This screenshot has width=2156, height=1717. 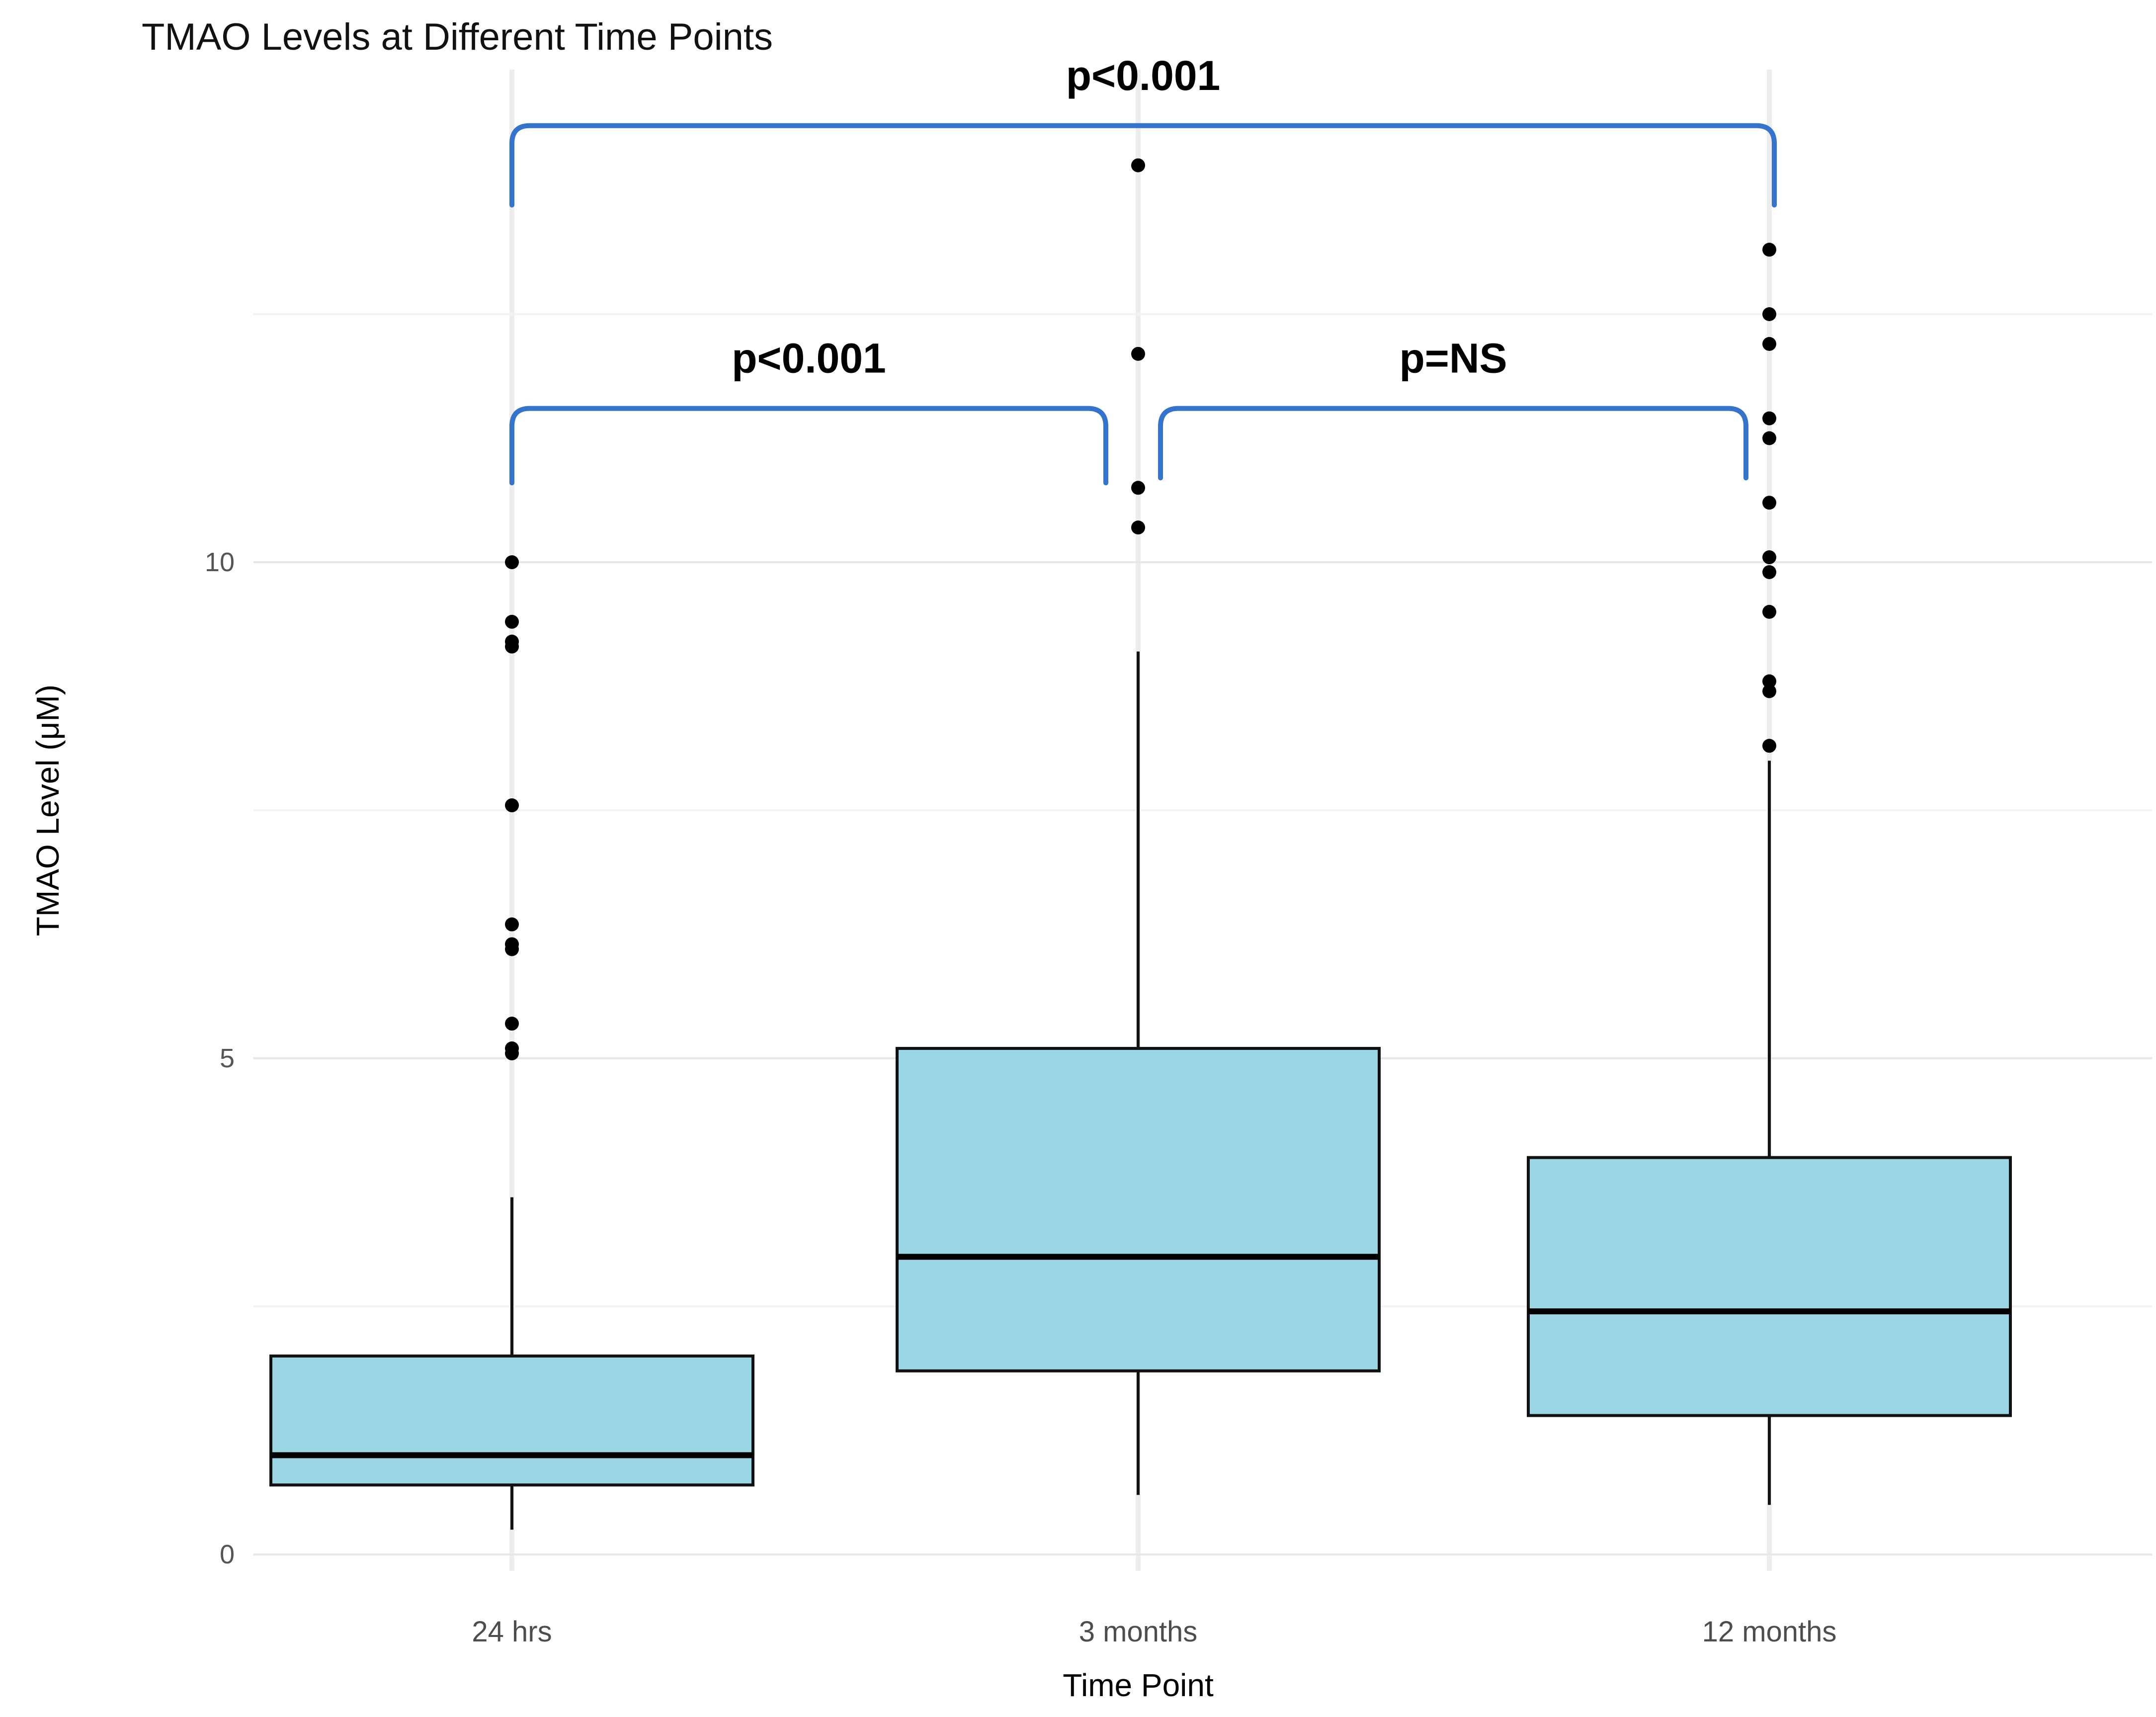 I want to click on x-tick-label-24-hrs: 24 hrs, so click(x=512, y=1632).